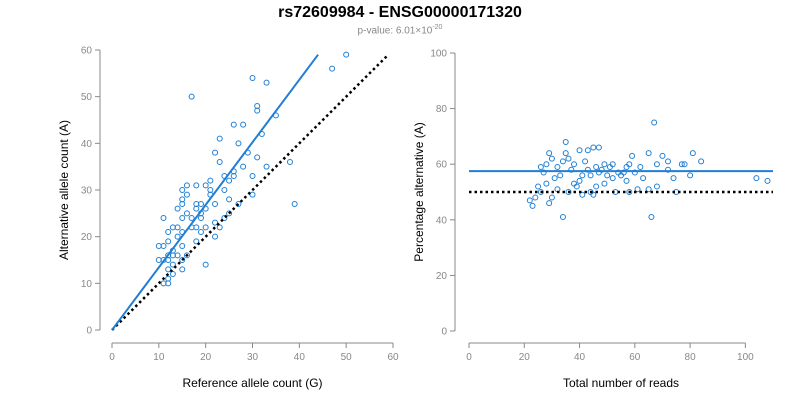 This screenshot has height=400, width=800. I want to click on panel1-x-tick-label-6: 60, so click(393, 357).